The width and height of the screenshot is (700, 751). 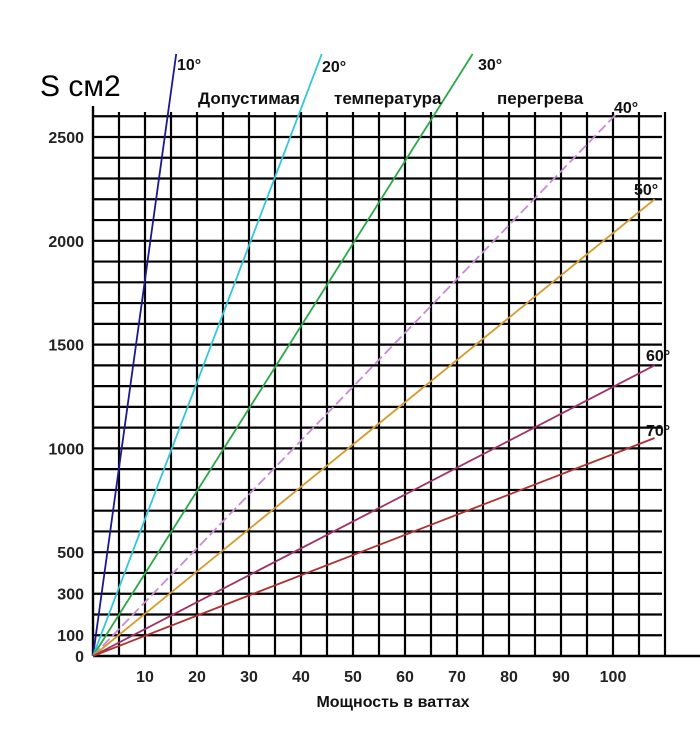 What do you see at coordinates (392, 702) in the screenshot?
I see `x-axis-label: Мощность в ваттах` at bounding box center [392, 702].